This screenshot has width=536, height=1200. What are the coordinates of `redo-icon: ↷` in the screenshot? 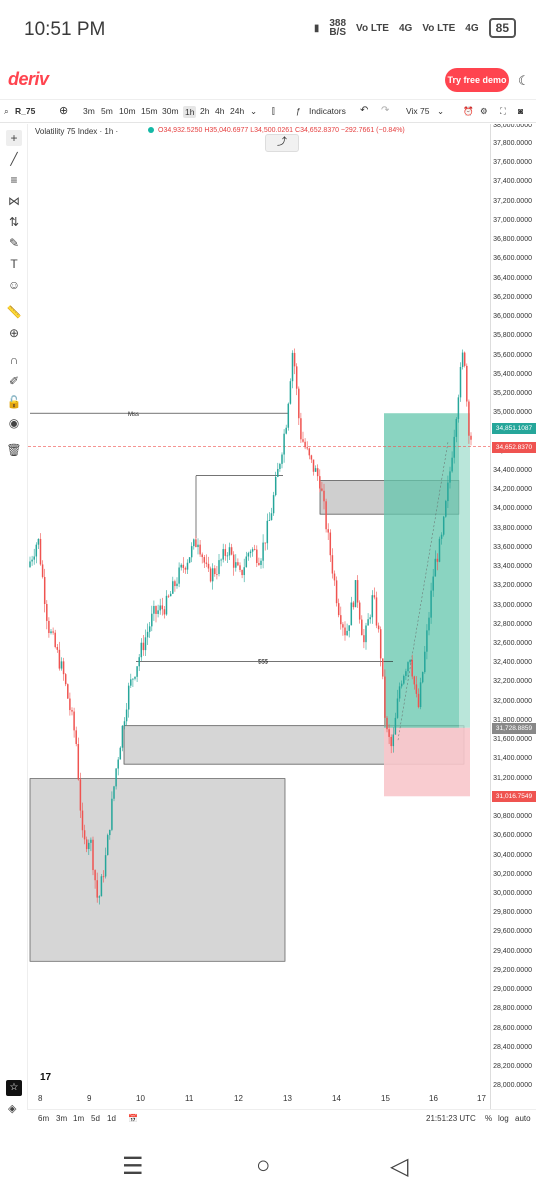 It's located at (385, 110).